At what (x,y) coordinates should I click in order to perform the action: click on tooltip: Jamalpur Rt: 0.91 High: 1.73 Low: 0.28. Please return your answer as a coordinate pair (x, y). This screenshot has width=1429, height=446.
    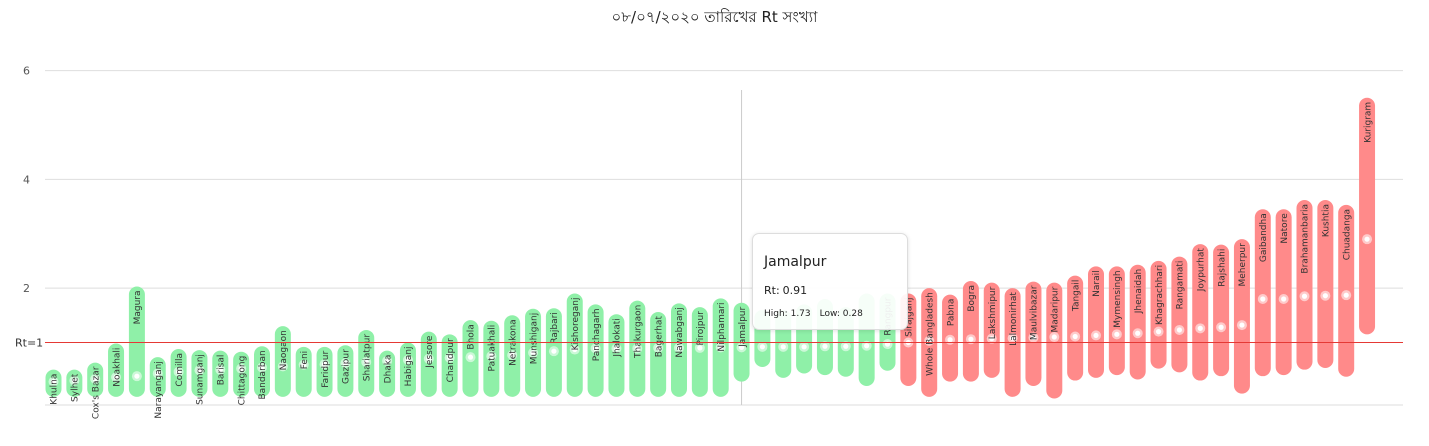
    Looking at the image, I should click on (830, 281).